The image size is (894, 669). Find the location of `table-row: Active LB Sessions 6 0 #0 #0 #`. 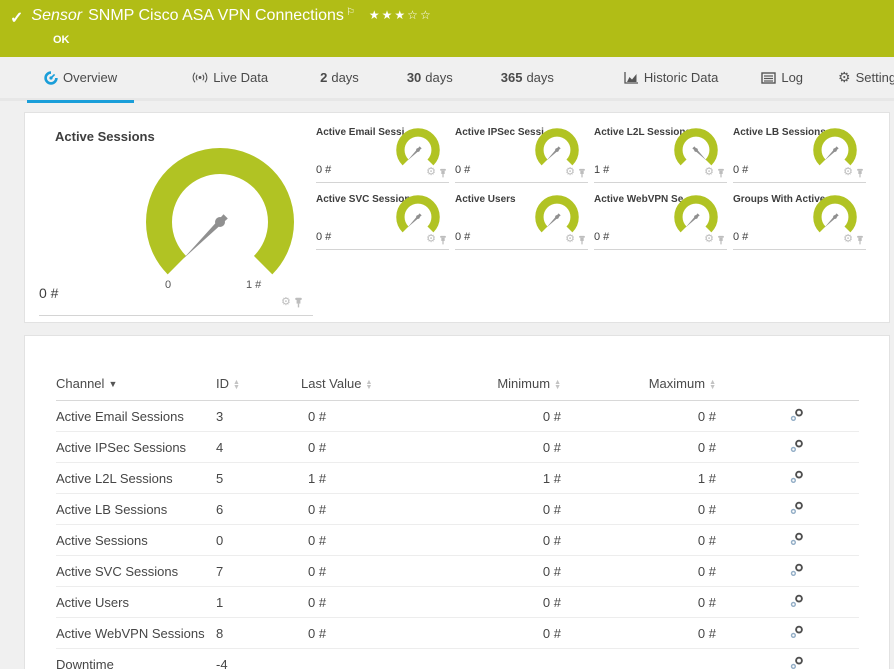

table-row: Active LB Sessions 6 0 #0 #0 # is located at coordinates (457, 509).